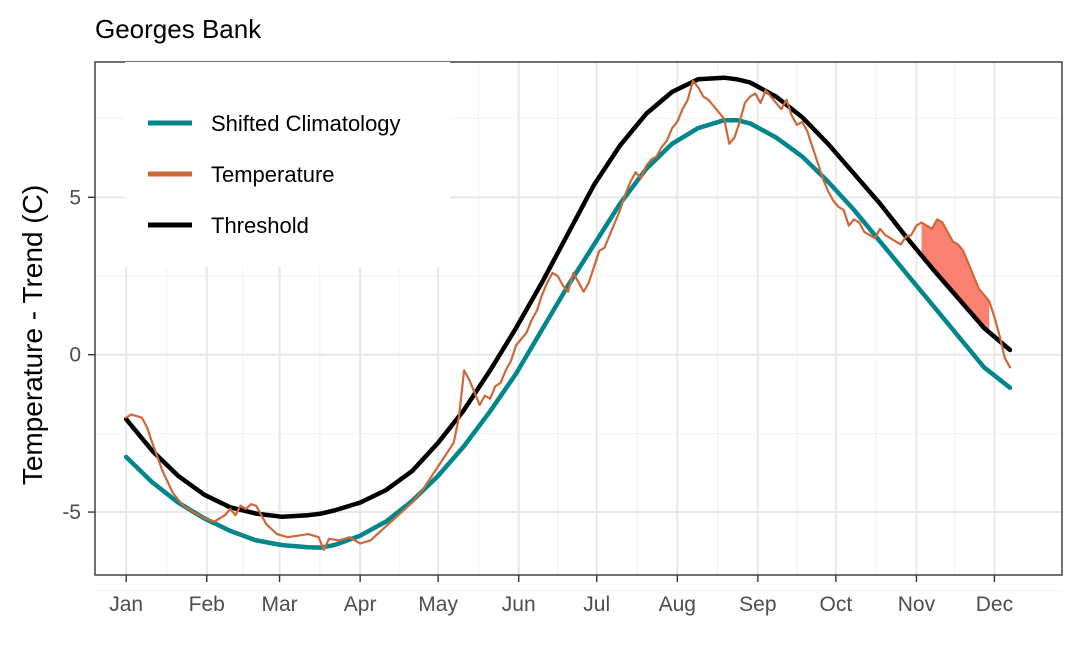 The height and width of the screenshot is (648, 1080). I want to click on legend-background, so click(287, 164).